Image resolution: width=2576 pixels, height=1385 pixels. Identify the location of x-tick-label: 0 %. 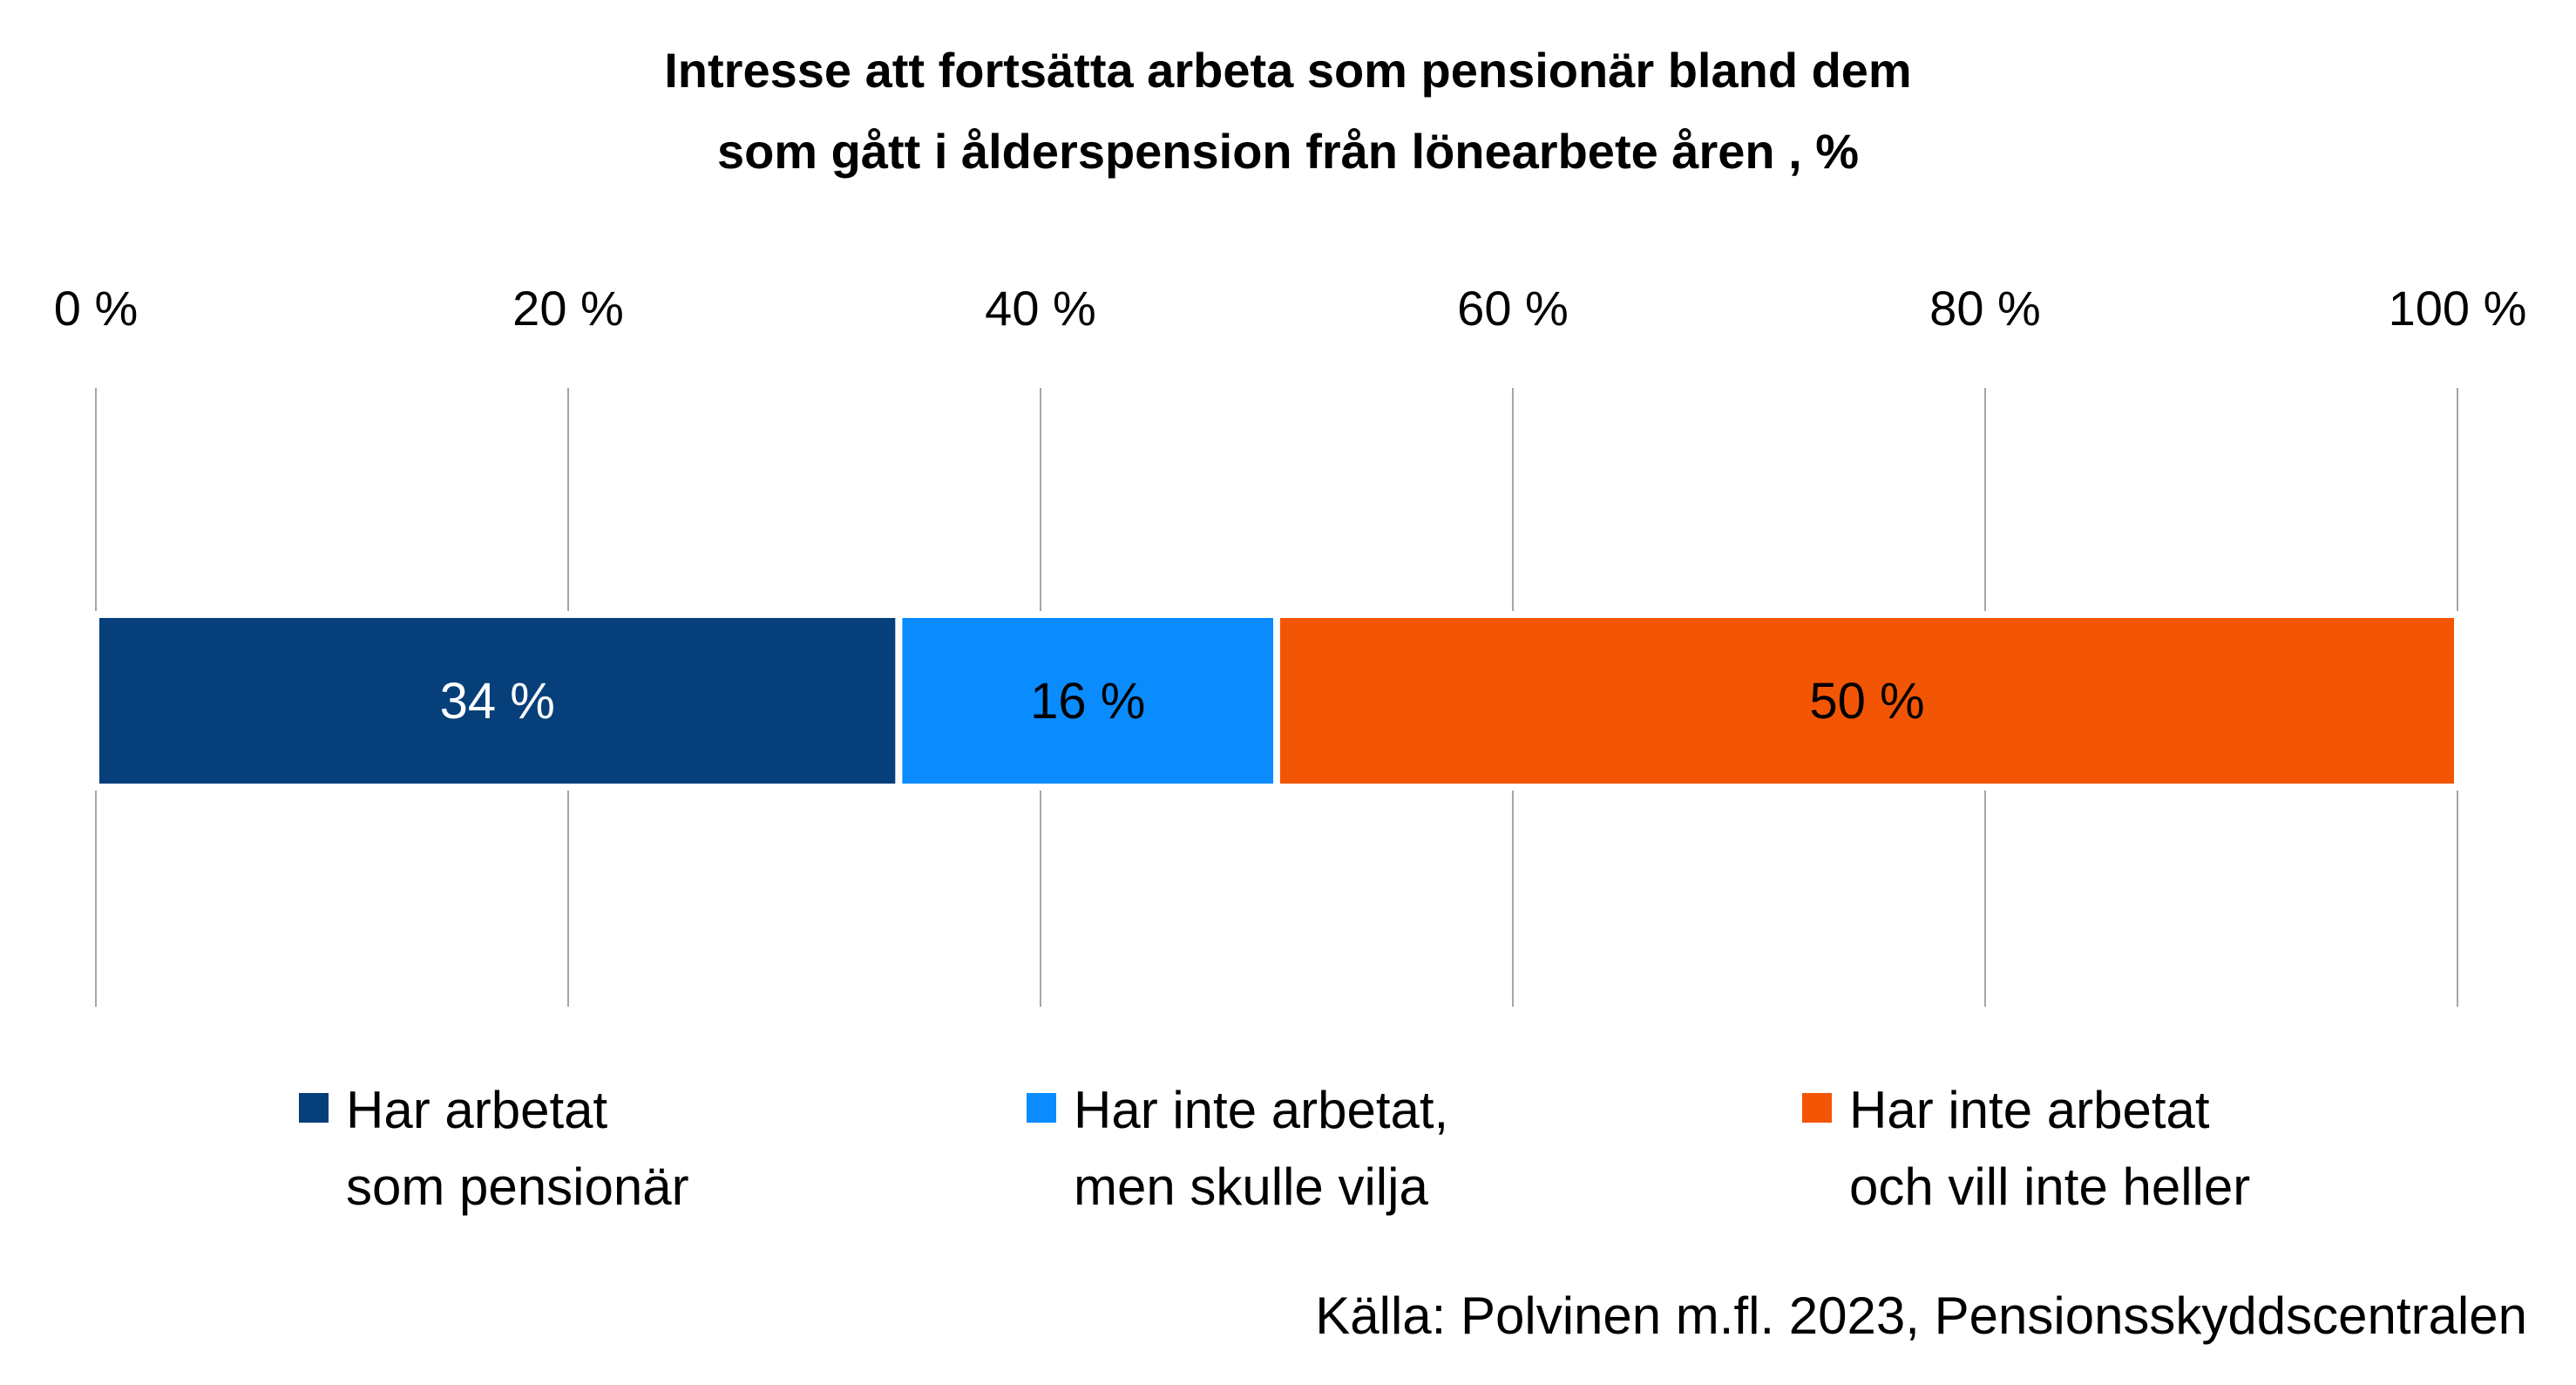
(97, 309).